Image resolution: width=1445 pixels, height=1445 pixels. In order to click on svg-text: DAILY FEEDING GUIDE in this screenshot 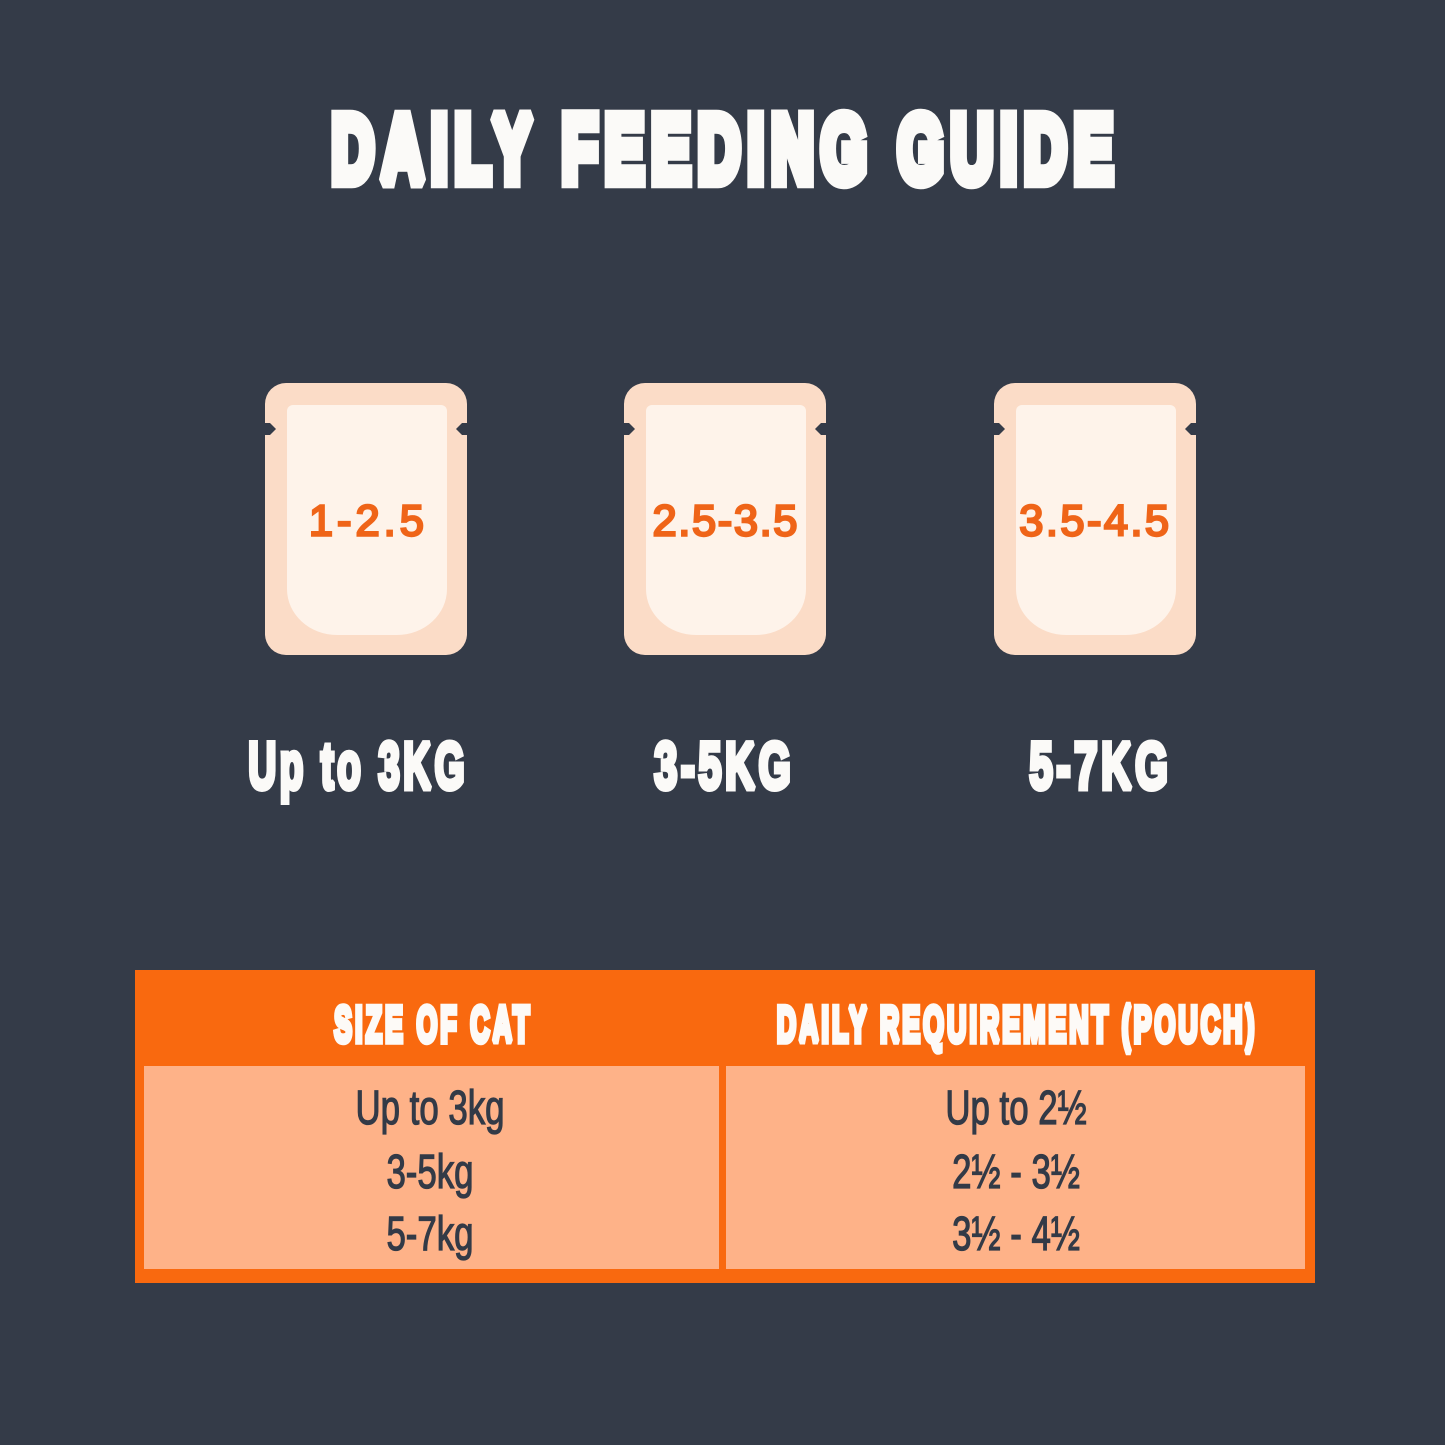, I will do `click(726, 149)`.